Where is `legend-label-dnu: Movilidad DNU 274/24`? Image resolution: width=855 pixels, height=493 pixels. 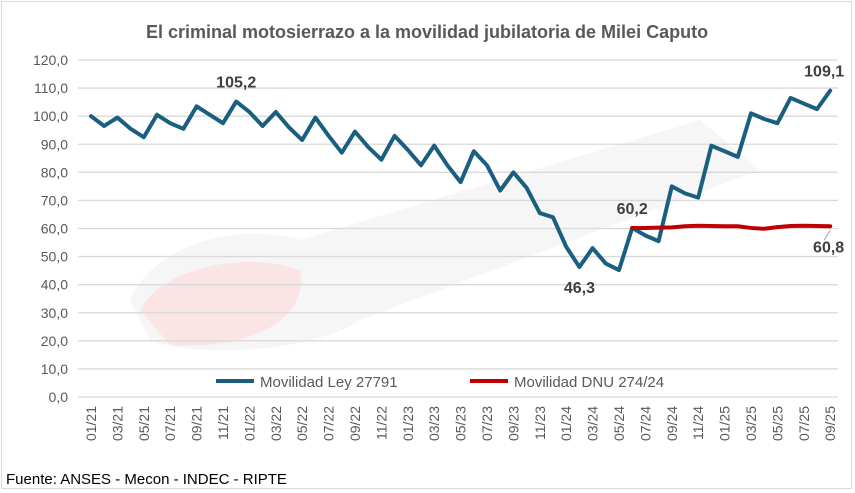
legend-label-dnu: Movilidad DNU 274/24 is located at coordinates (589, 382).